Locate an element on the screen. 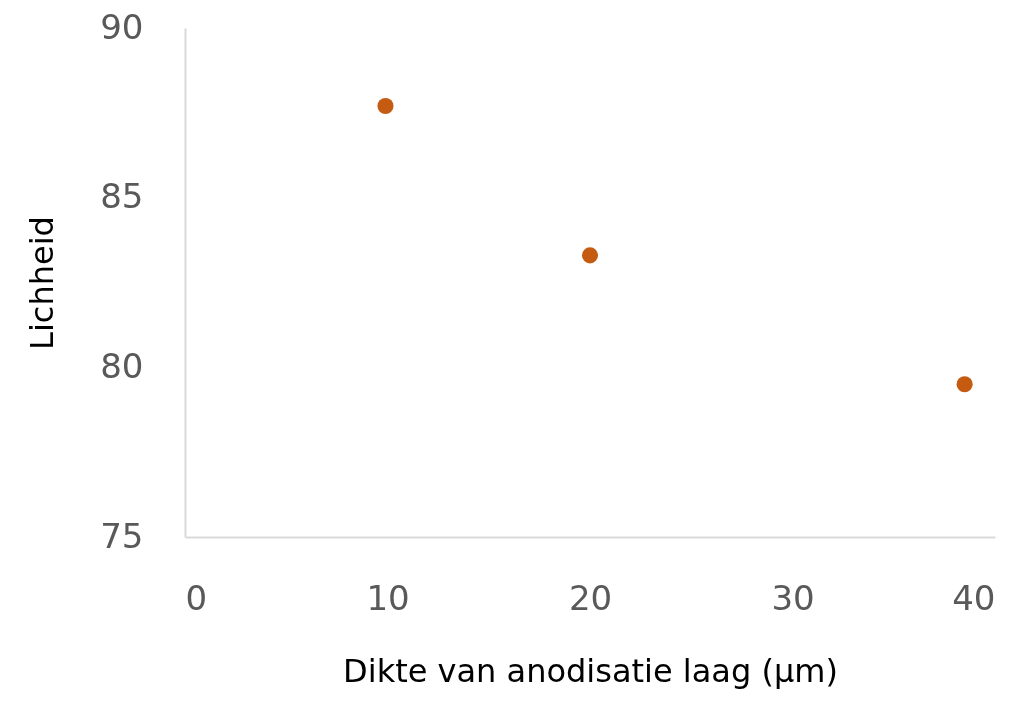 Image resolution: width=1026 pixels, height=713 pixels. y-tick-label: 80 is located at coordinates (122, 365).